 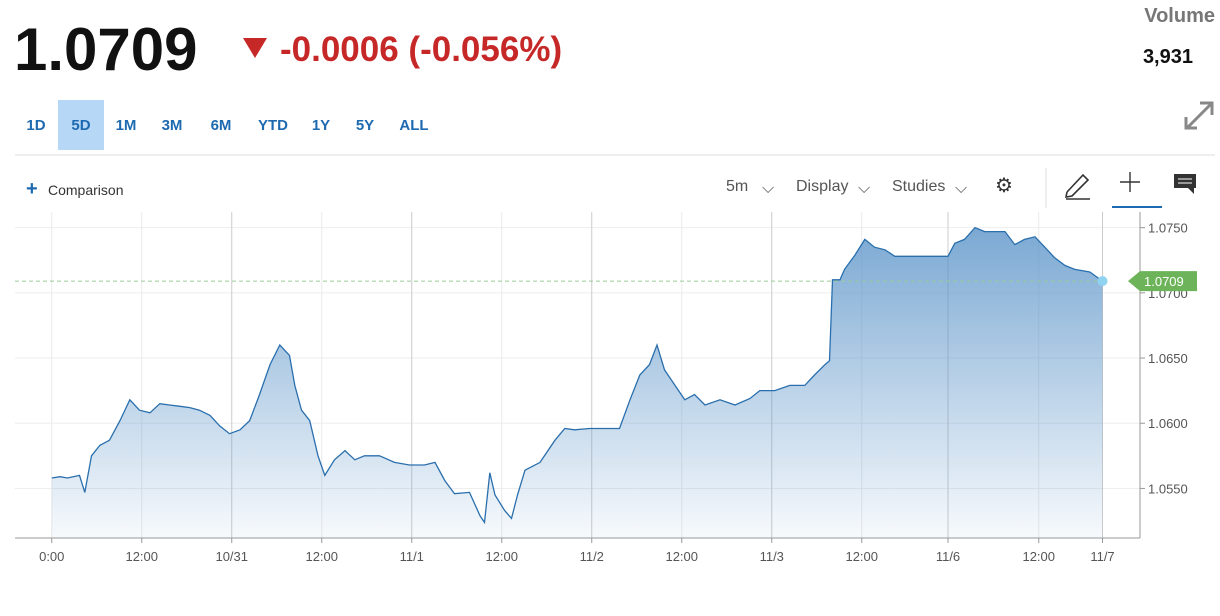 I want to click on y-tick-label: 1.0650, so click(x=1168, y=358).